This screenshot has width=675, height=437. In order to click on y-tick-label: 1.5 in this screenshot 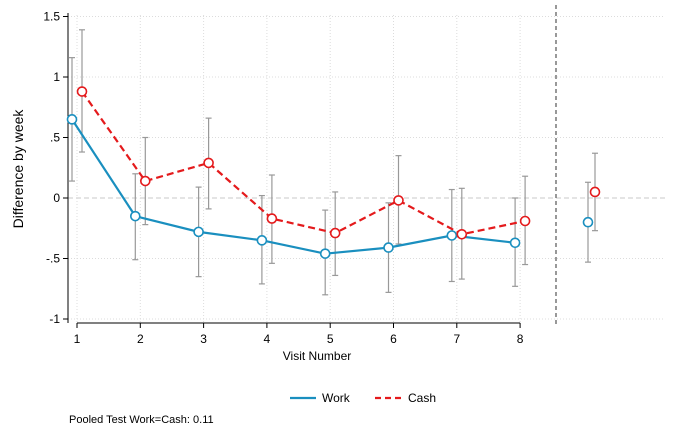, I will do `click(51, 17)`.